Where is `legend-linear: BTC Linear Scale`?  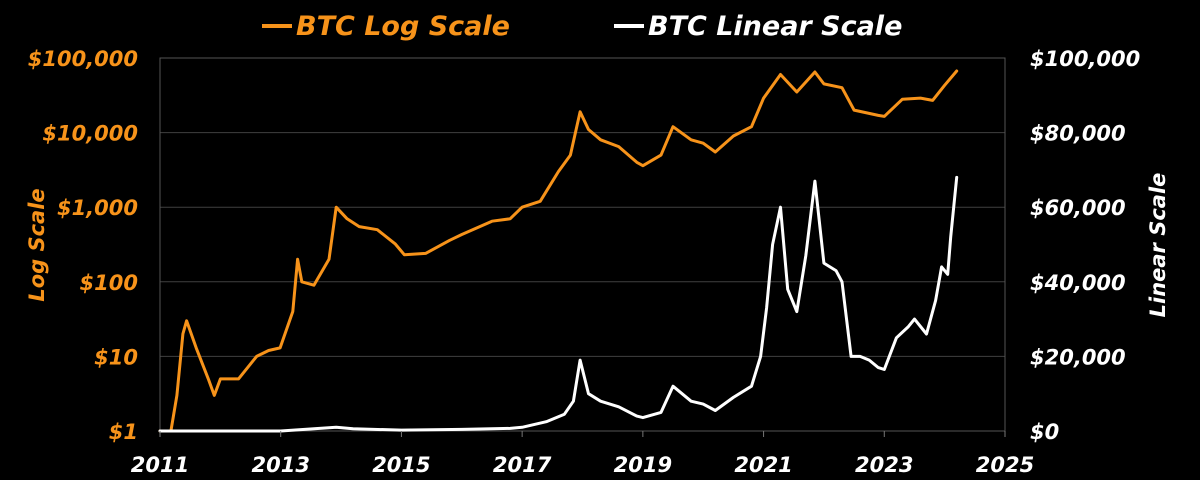 legend-linear: BTC Linear Scale is located at coordinates (758, 26).